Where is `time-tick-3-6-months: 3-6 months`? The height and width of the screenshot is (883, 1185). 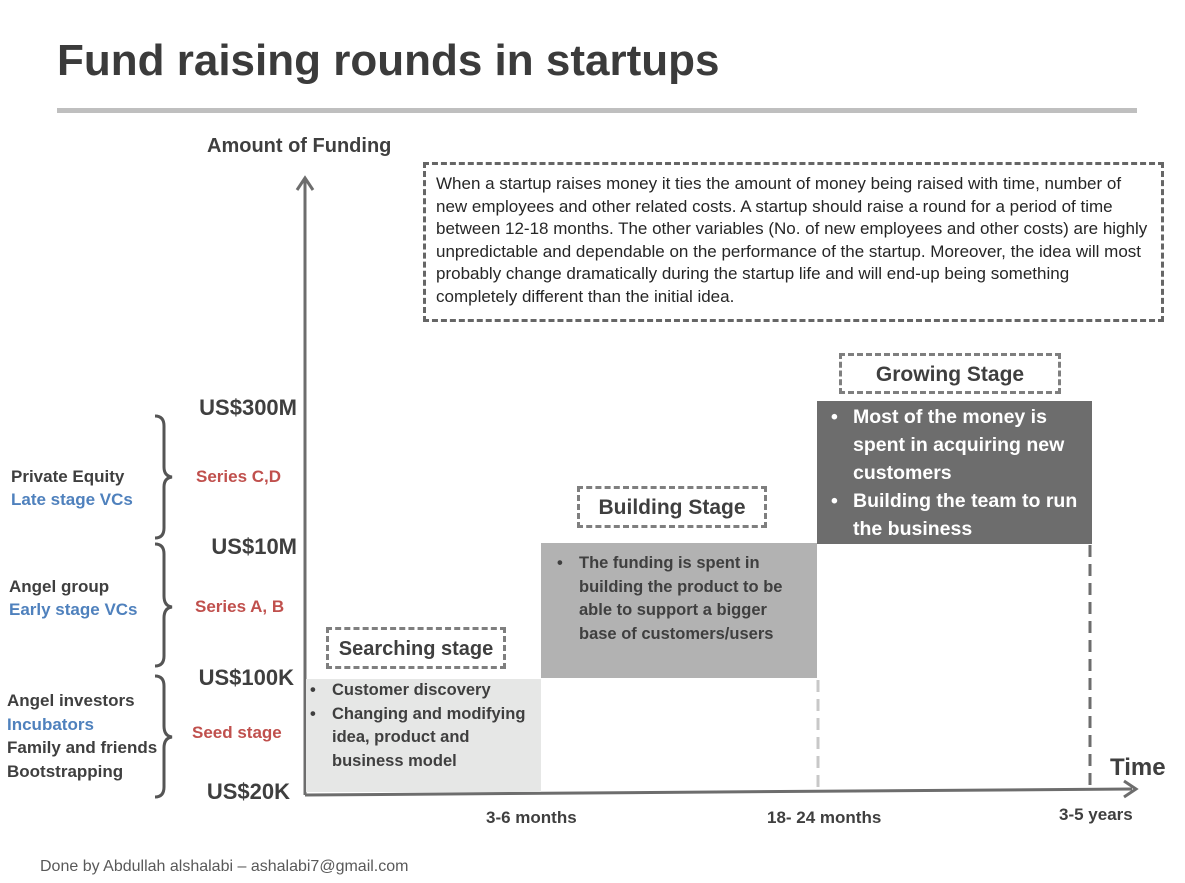
time-tick-3-6-months: 3-6 months is located at coordinates (531, 817).